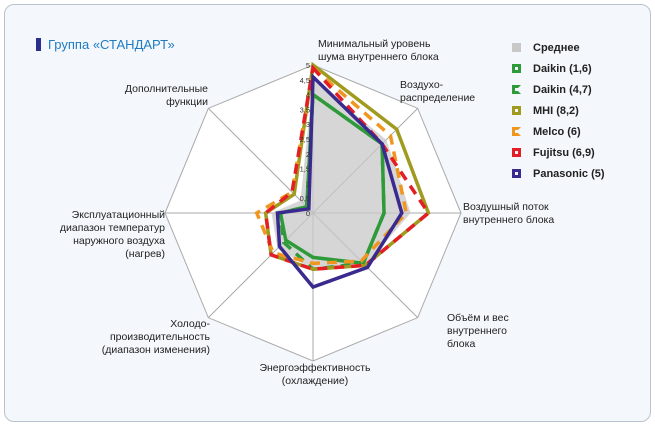 The width and height of the screenshot is (655, 426). Describe the element at coordinates (509, 220) in the screenshot. I see `axis-label-line: внутреннего блока` at that location.